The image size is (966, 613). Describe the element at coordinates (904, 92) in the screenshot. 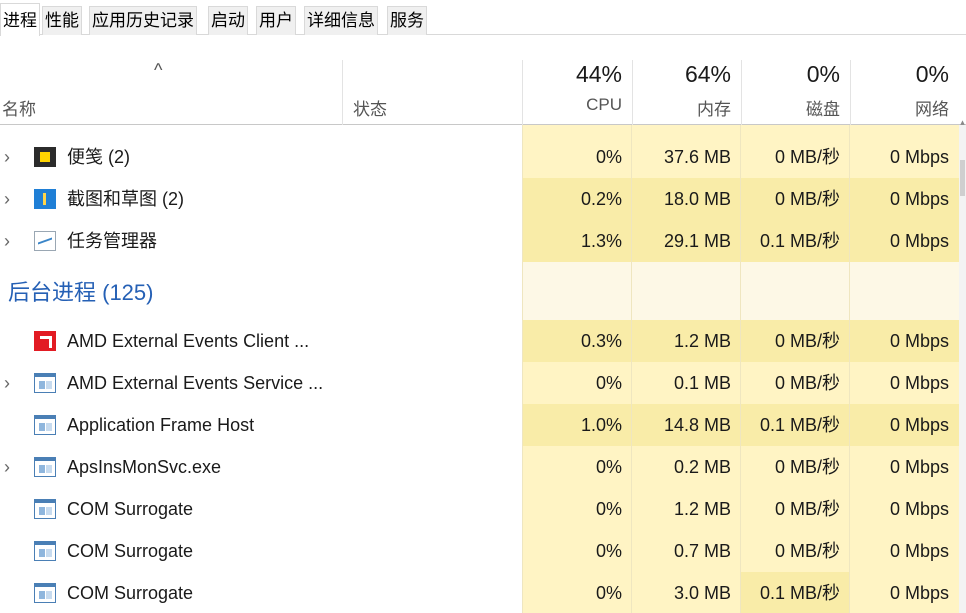

I see `network-column-header: 0% 网络` at that location.